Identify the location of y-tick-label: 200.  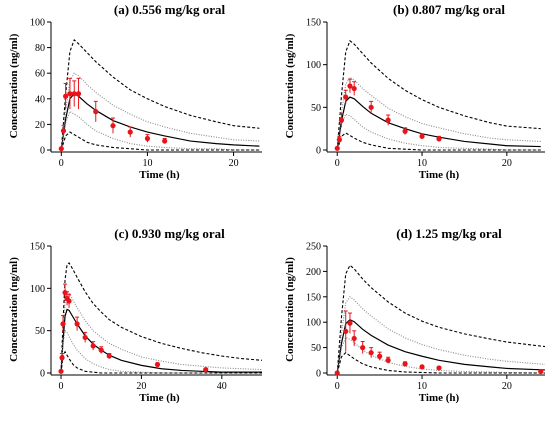
(313, 272).